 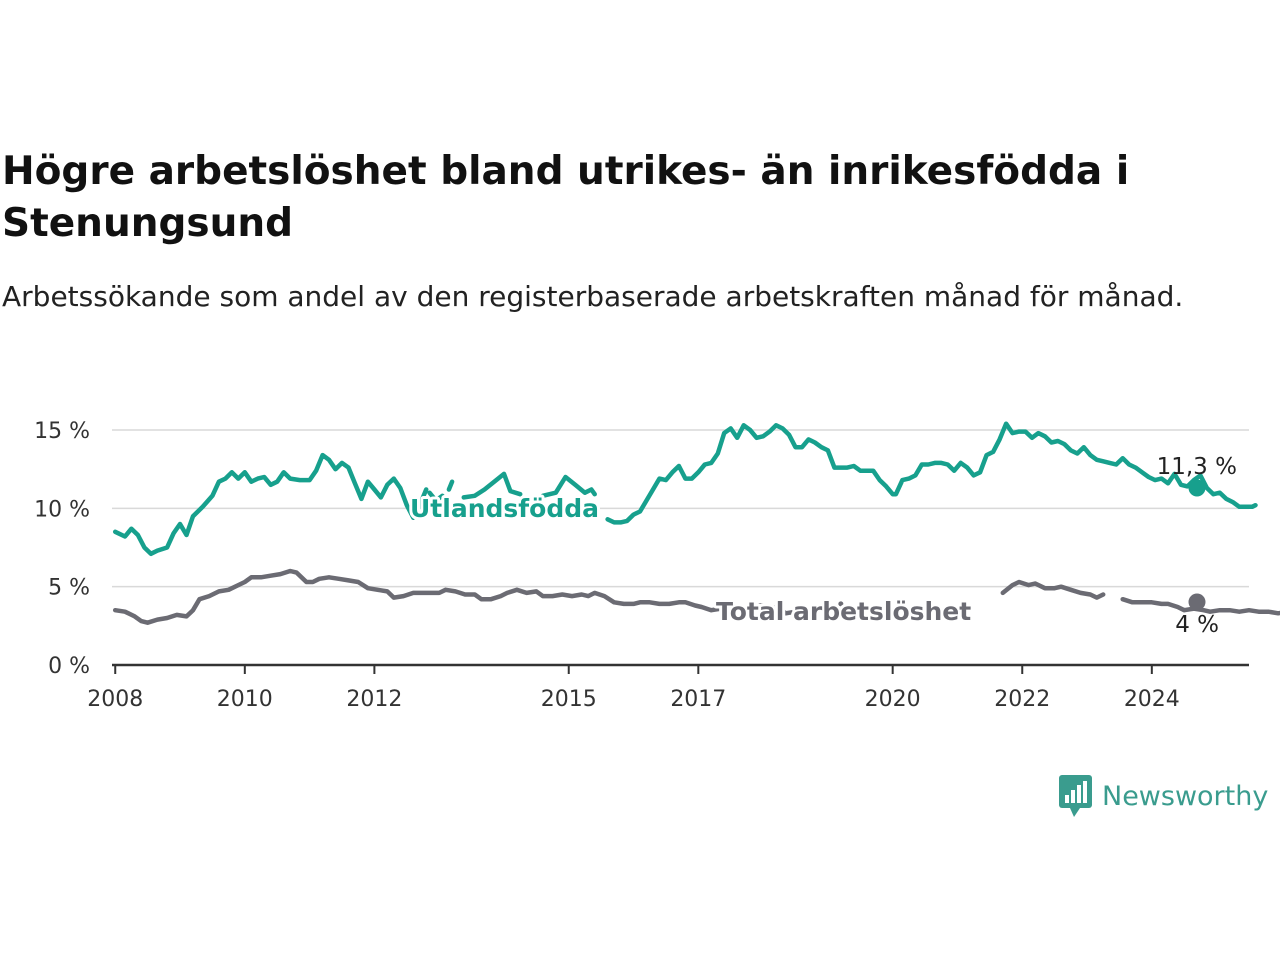 I want to click on x-tick-label: 2022, so click(x=1022, y=699).